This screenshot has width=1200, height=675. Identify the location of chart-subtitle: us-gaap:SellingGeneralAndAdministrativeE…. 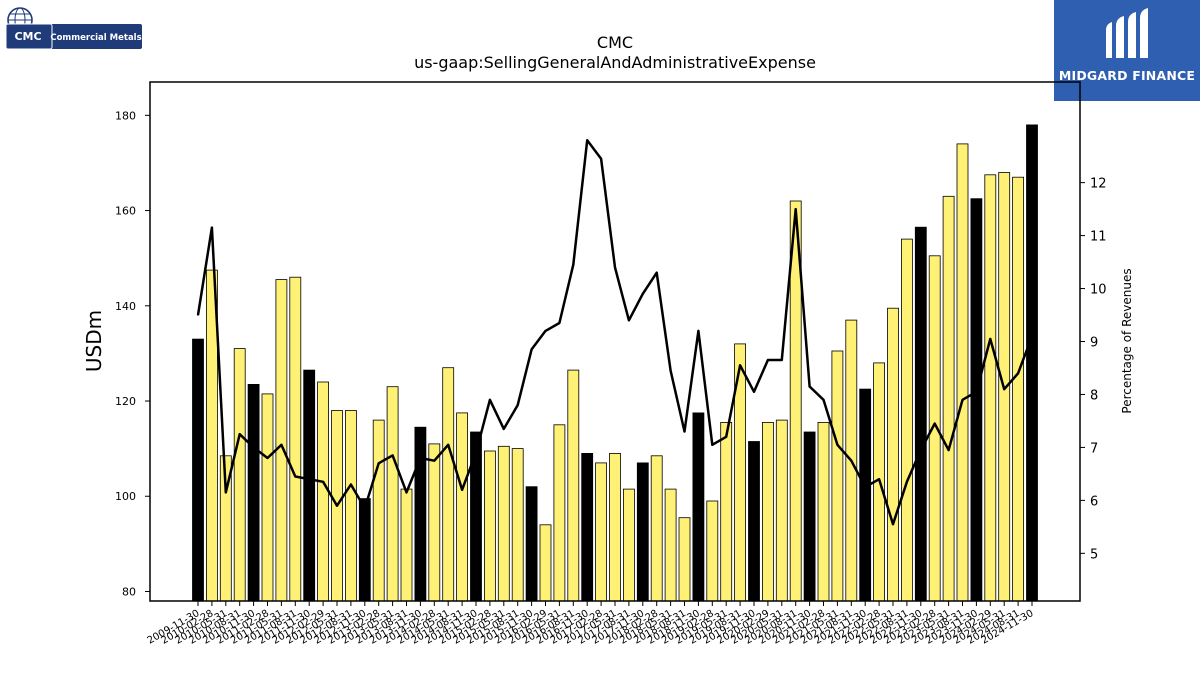
(615, 62).